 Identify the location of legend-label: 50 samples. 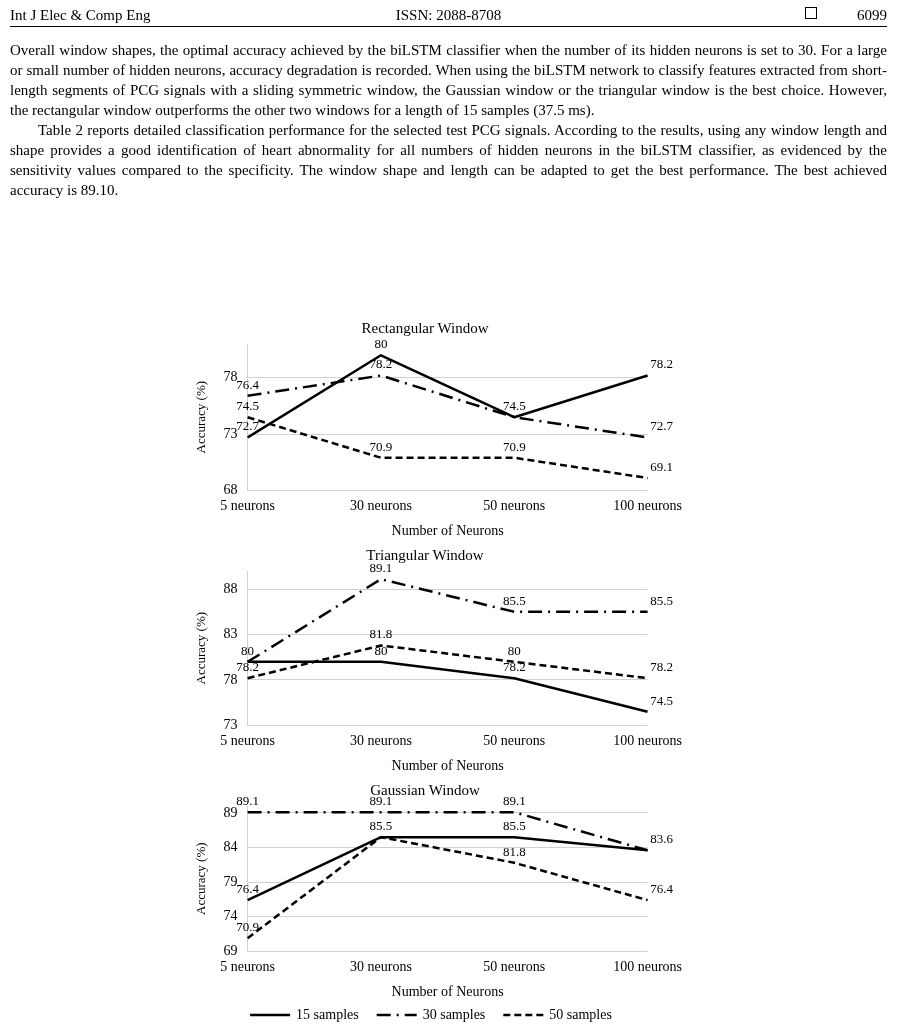
(580, 1014).